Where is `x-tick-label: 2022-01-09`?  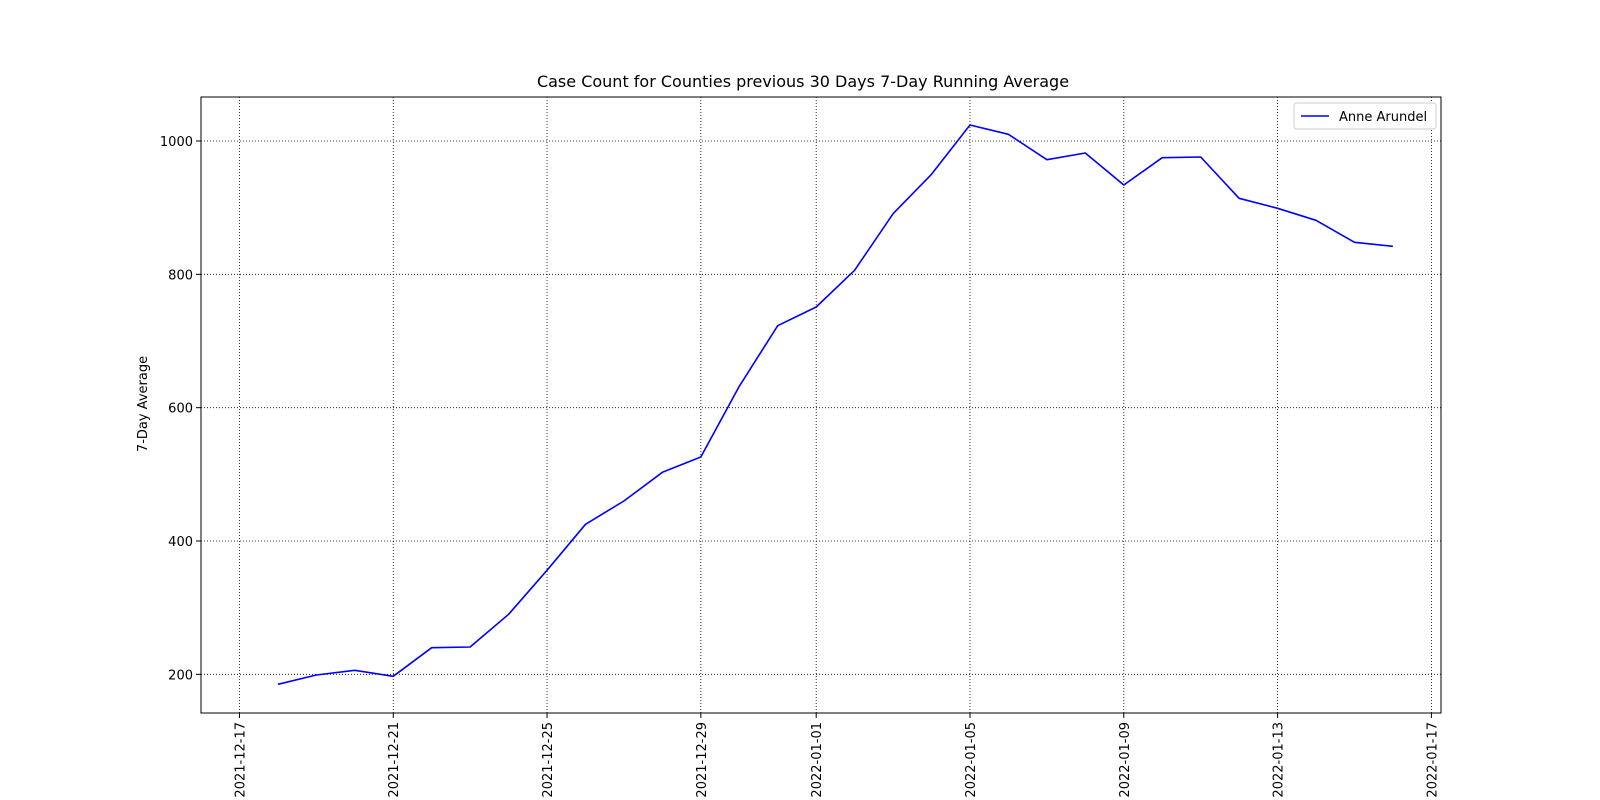
x-tick-label: 2022-01-09 is located at coordinates (1125, 760).